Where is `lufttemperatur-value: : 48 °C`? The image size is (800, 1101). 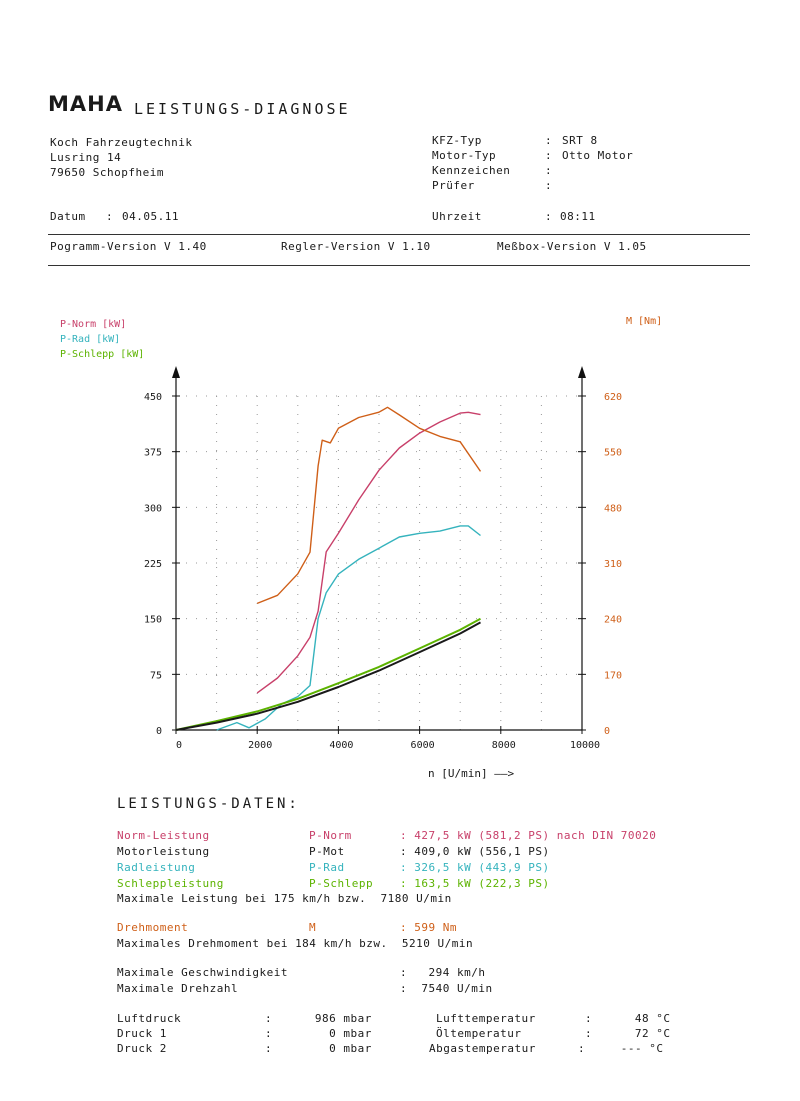
lufttemperatur-value: : 48 °C is located at coordinates (627, 1018).